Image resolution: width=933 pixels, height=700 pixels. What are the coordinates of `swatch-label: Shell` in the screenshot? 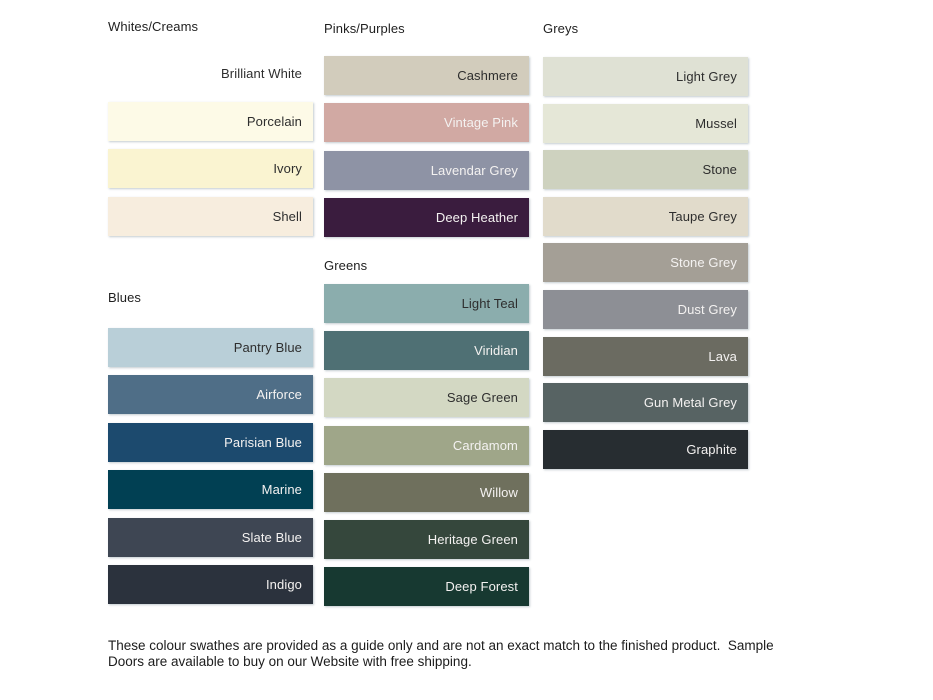 It's located at (287, 216).